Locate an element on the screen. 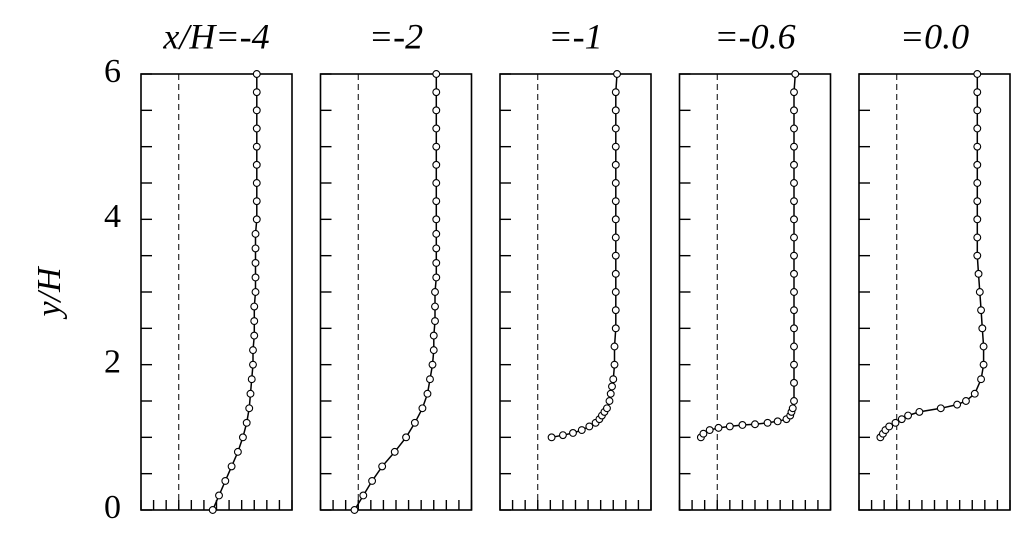  panel-title: x/H=-4 is located at coordinates (215, 36).